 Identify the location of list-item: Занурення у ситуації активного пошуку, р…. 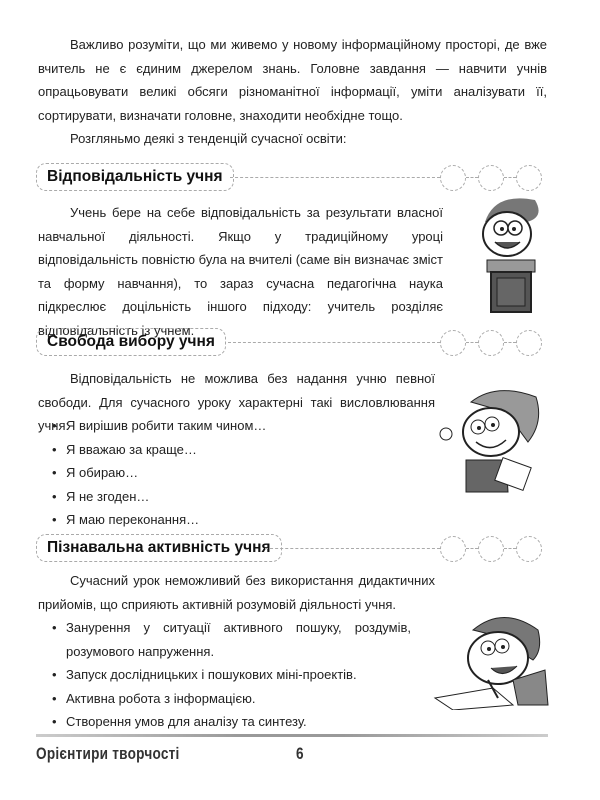
(228, 639).